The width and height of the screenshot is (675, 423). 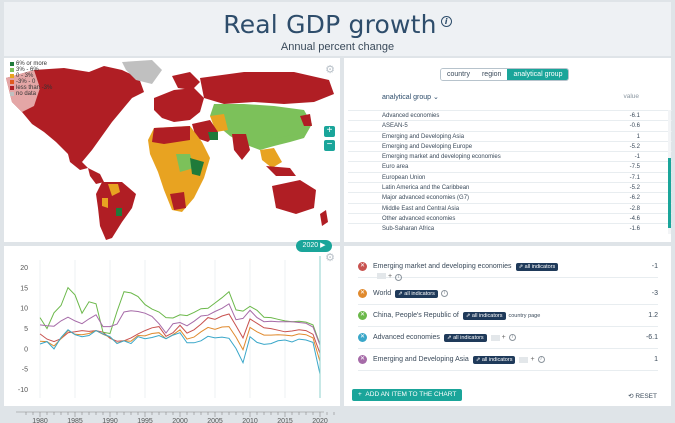 I want to click on russia, so click(x=267, y=88).